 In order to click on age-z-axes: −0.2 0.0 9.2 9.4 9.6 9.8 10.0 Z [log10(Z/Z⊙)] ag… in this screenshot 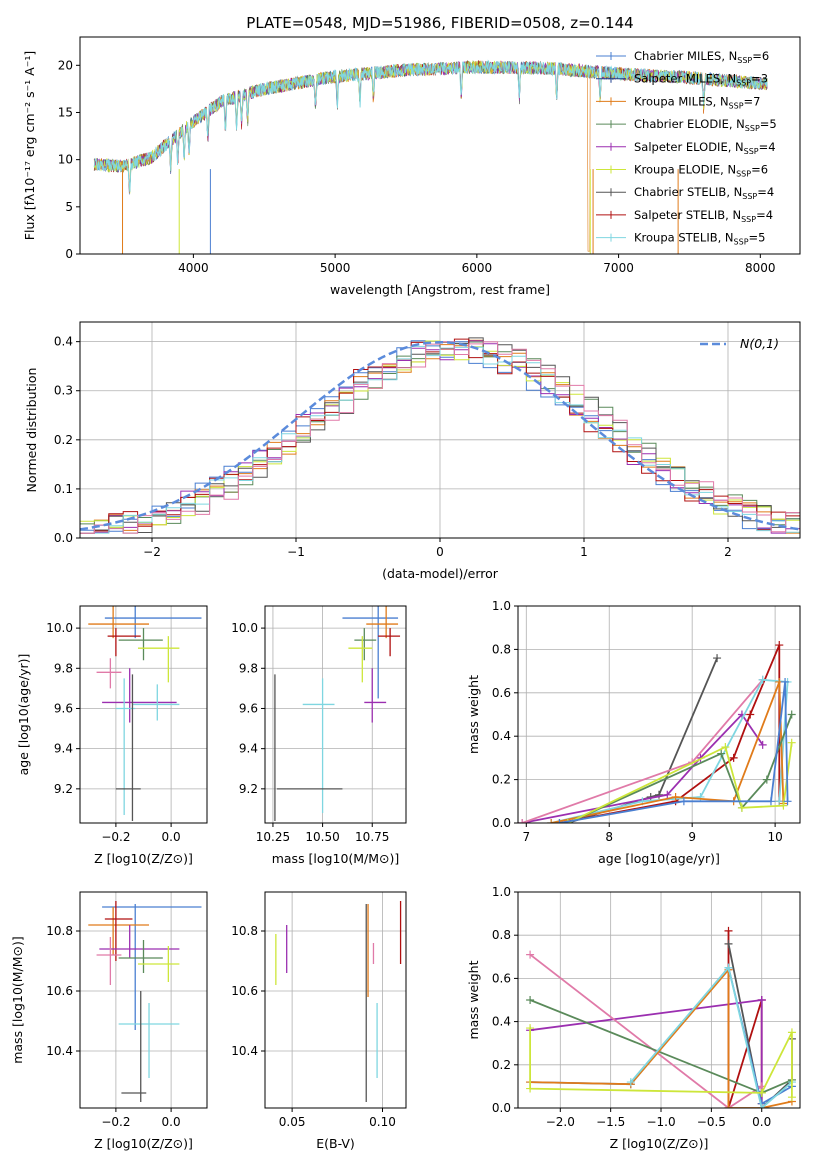, I will do `click(111, 736)`.